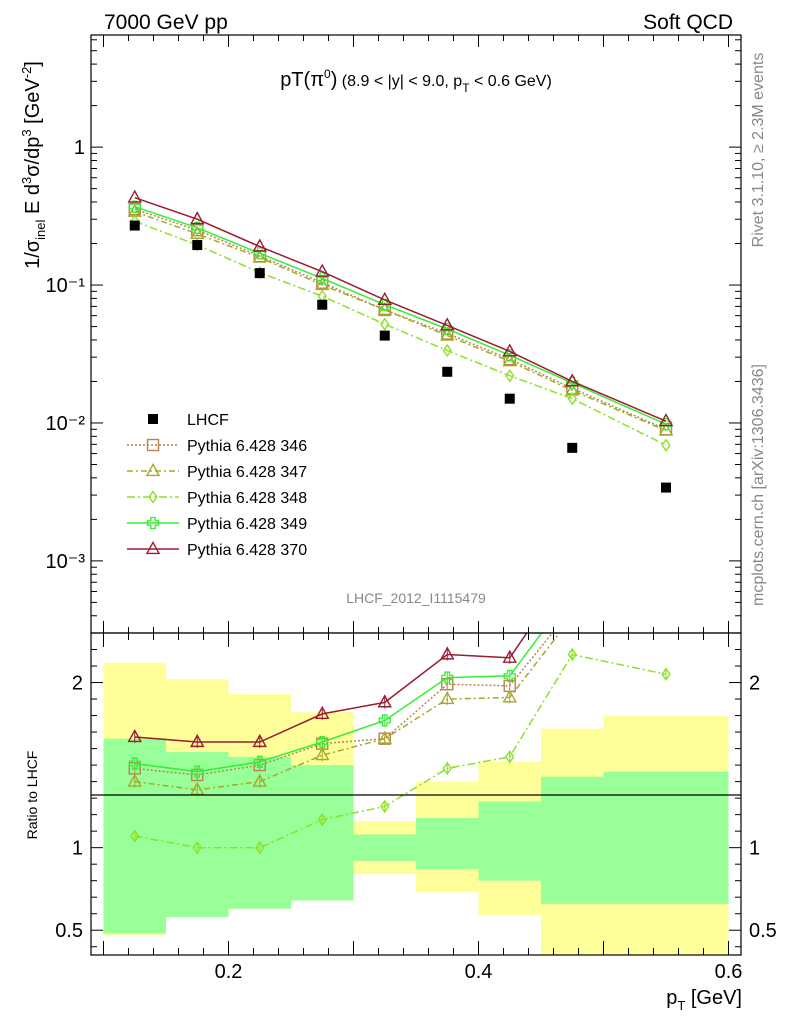  I want to click on main-y-tick-label: 1, so click(79, 148).